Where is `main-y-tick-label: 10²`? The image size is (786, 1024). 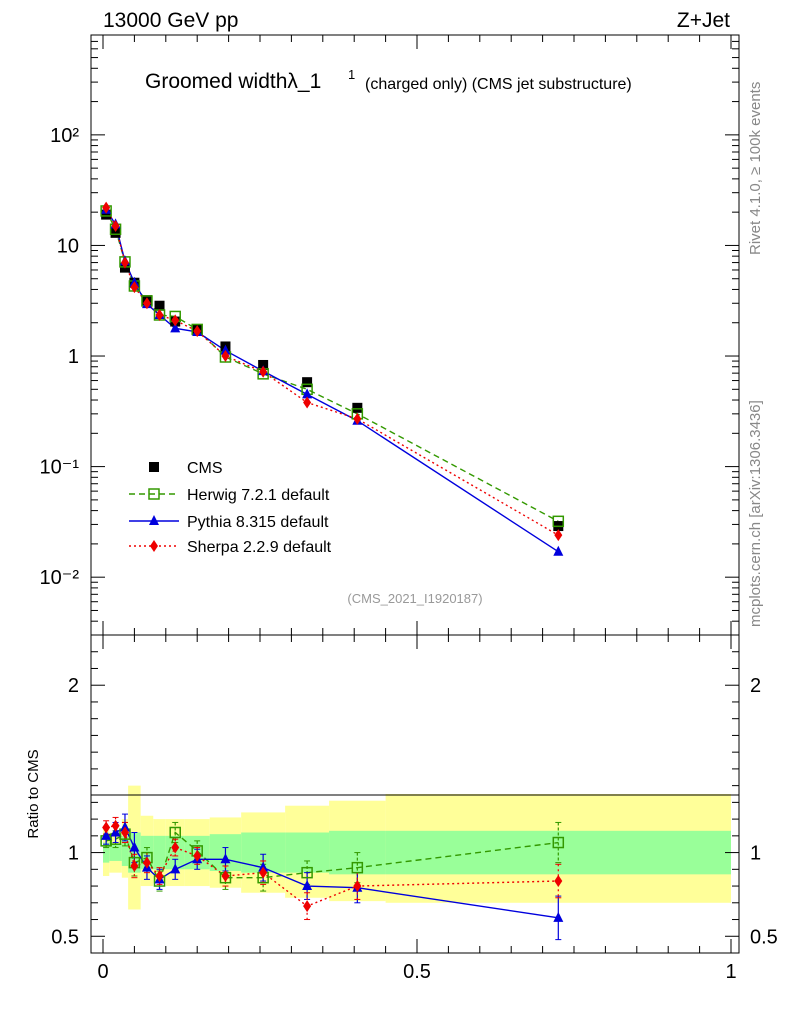
main-y-tick-label: 10² is located at coordinates (64, 136).